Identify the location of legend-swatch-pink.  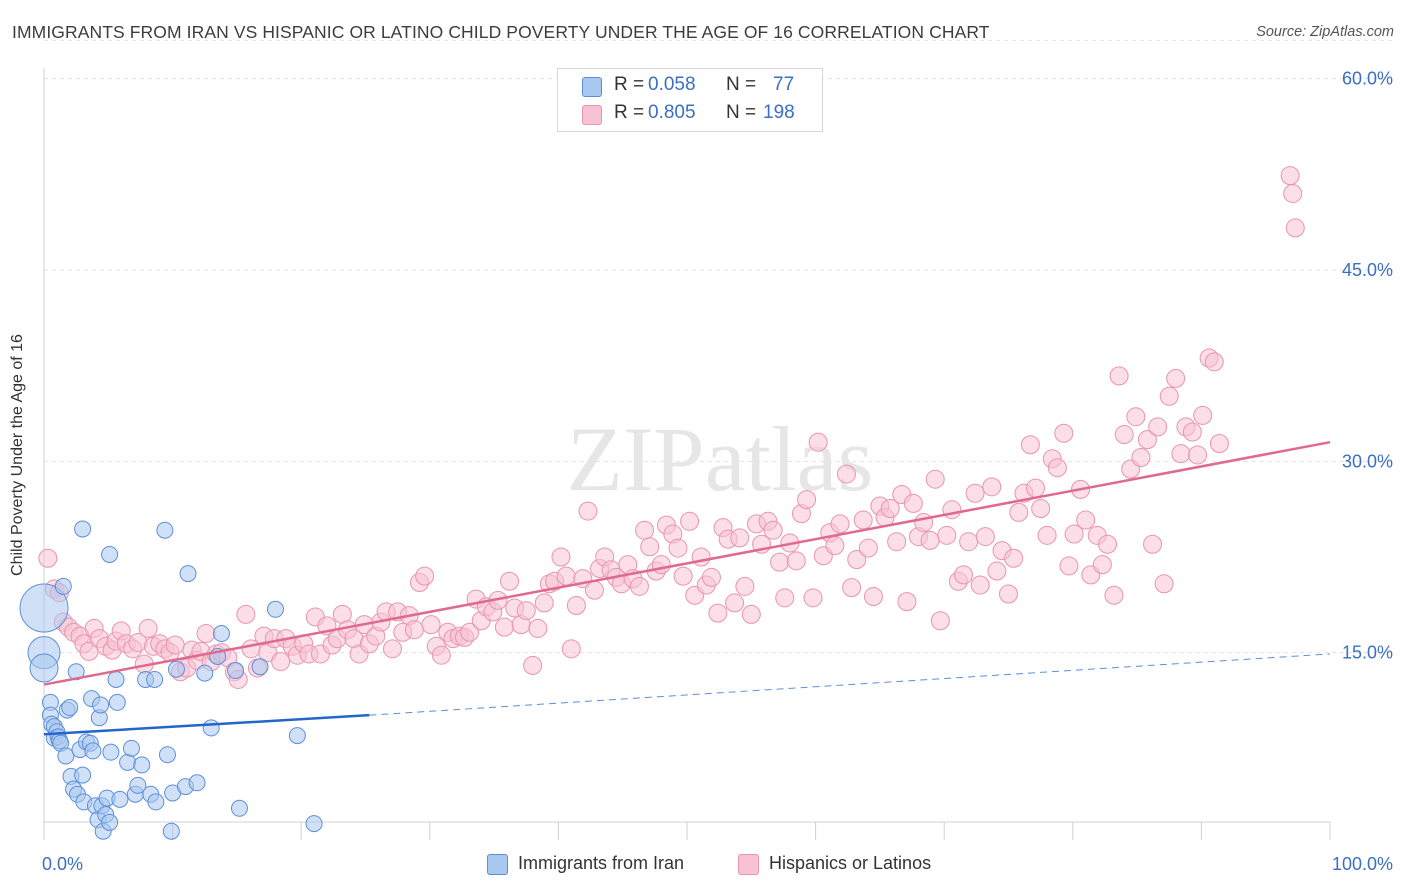
(592, 115).